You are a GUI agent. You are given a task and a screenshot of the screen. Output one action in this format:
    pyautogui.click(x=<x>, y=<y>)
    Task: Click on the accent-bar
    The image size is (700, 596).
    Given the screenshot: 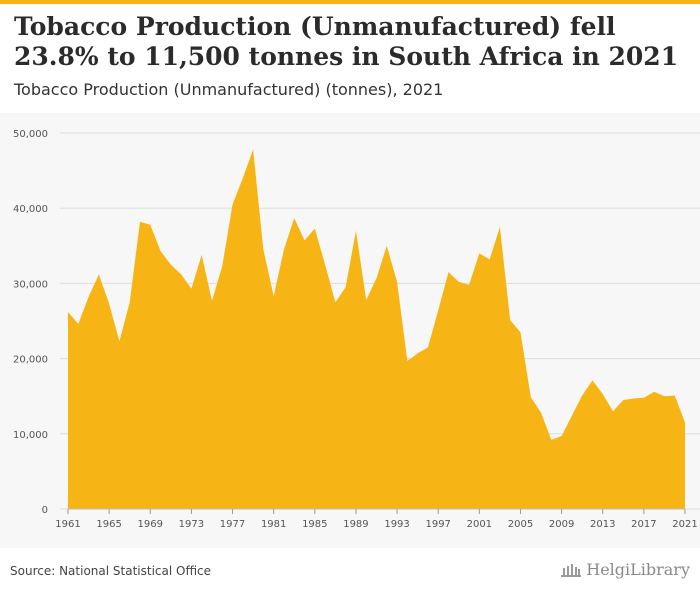 What is the action you would take?
    pyautogui.click(x=350, y=2)
    